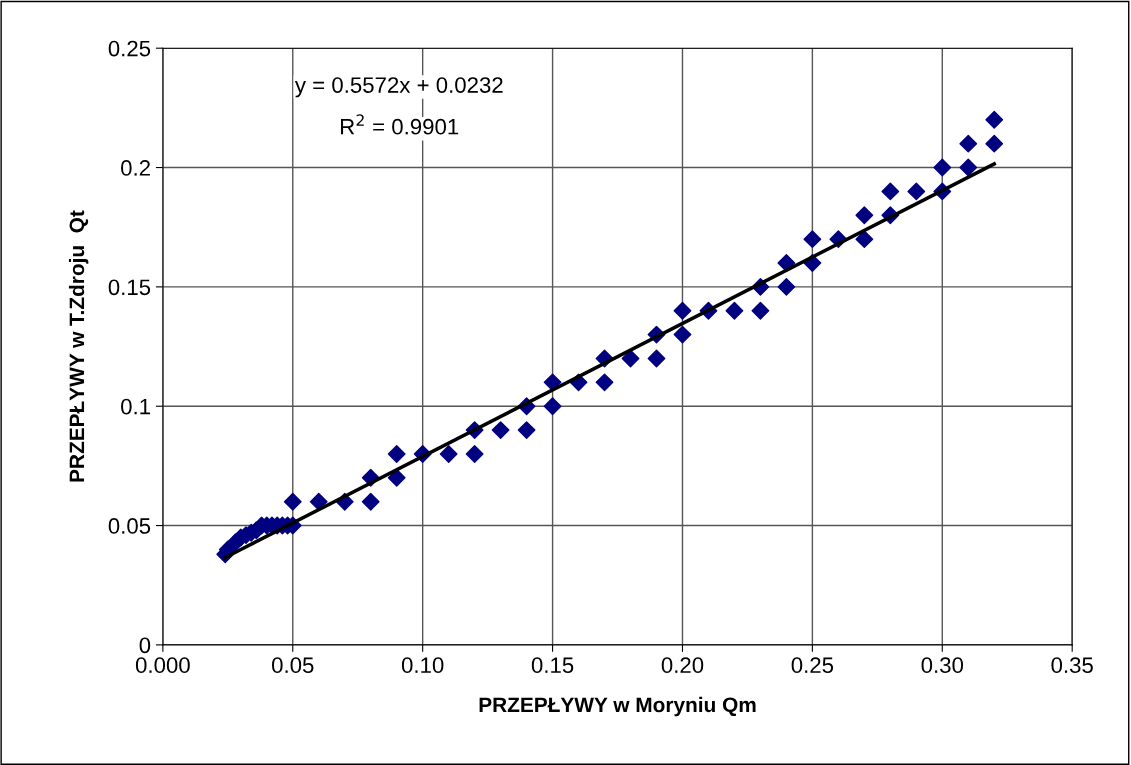 The width and height of the screenshot is (1131, 765). What do you see at coordinates (552, 665) in the screenshot?
I see `x-tick-label: 0.15` at bounding box center [552, 665].